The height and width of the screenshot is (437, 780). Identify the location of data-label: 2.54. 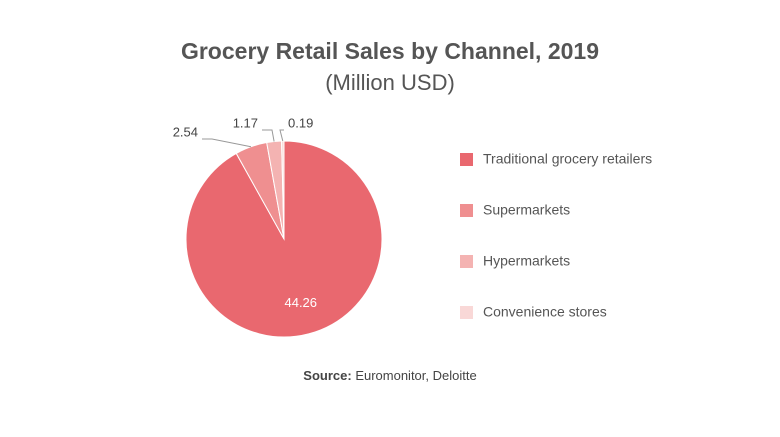
(185, 131).